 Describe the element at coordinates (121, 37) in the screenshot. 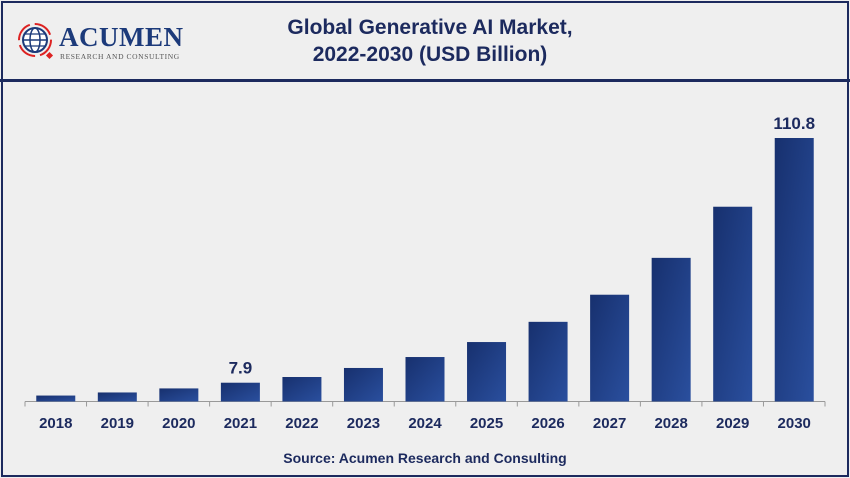

I see `logo-brand: ACUMEN` at that location.